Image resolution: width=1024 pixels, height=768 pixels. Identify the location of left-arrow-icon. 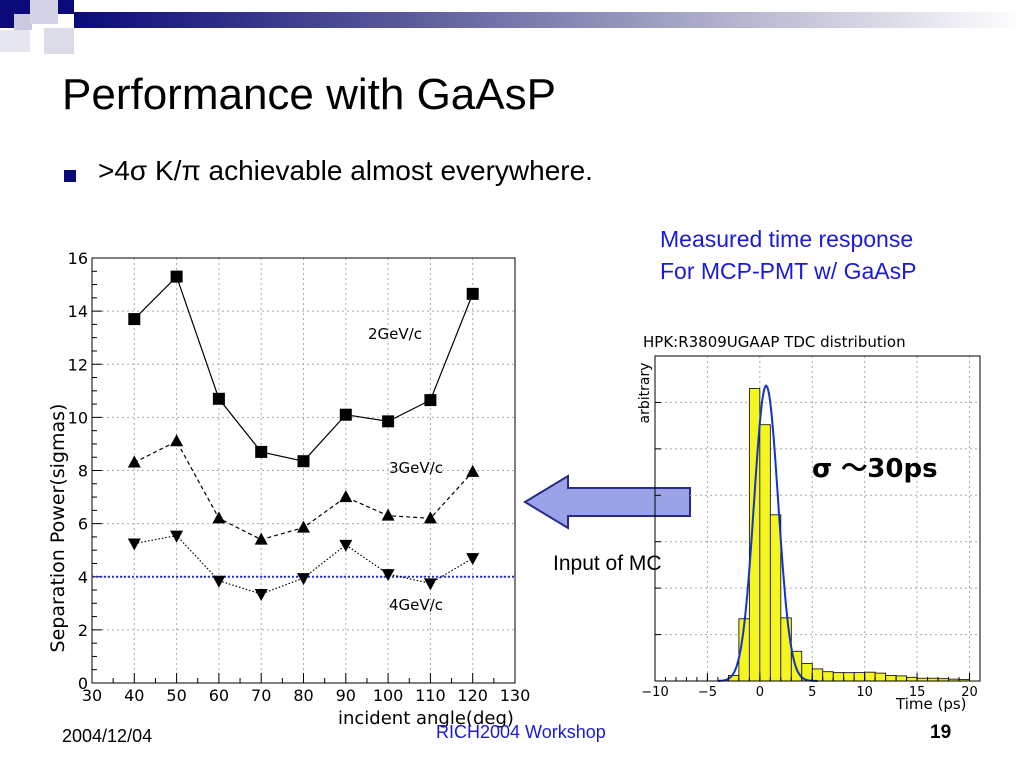
(607, 502).